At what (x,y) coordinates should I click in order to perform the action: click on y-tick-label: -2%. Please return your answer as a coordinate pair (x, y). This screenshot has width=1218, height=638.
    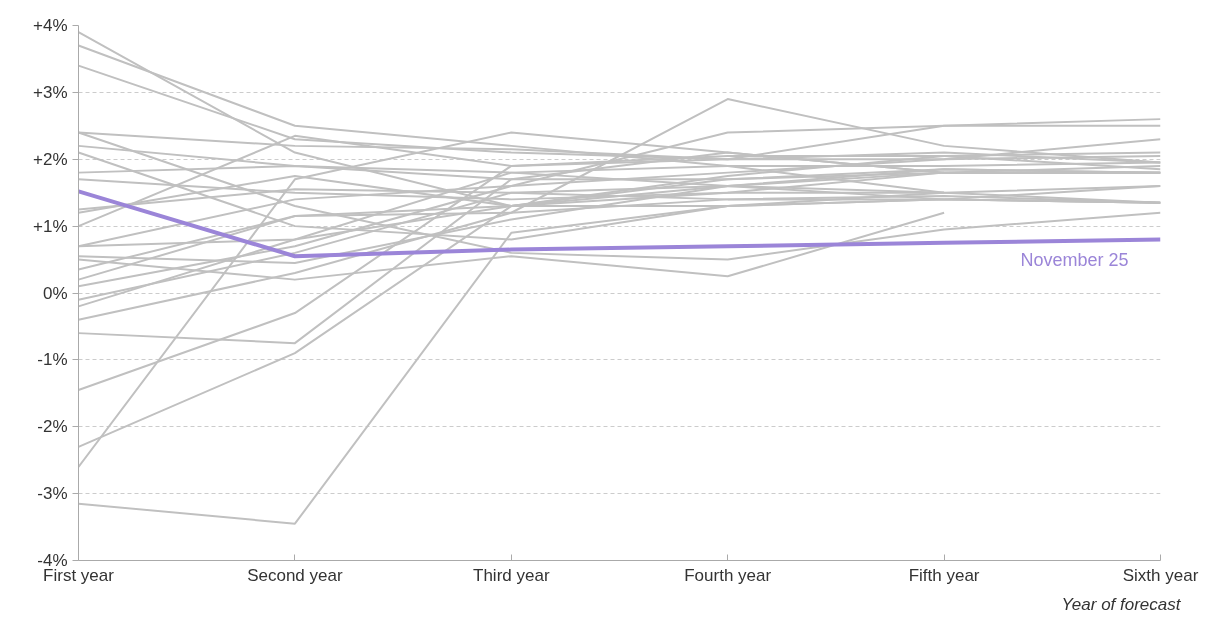
    Looking at the image, I should click on (52, 427).